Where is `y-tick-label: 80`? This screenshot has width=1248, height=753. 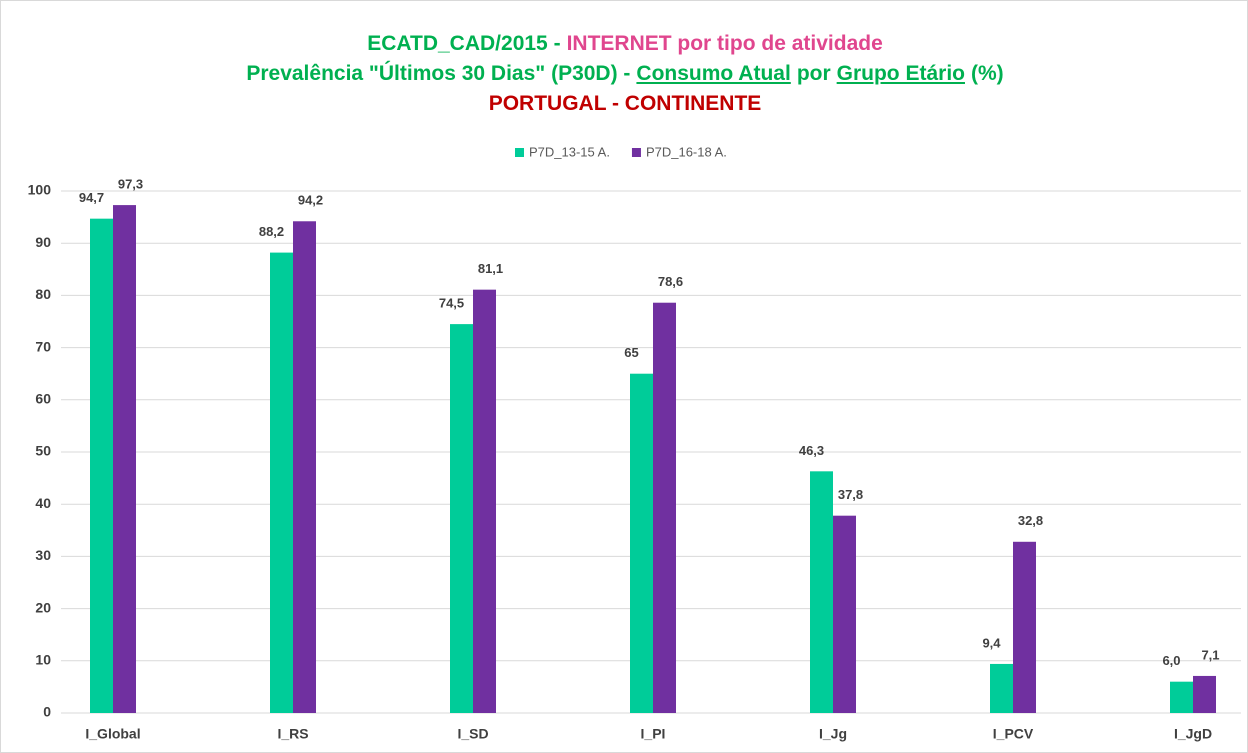
y-tick-label: 80 is located at coordinates (43, 294).